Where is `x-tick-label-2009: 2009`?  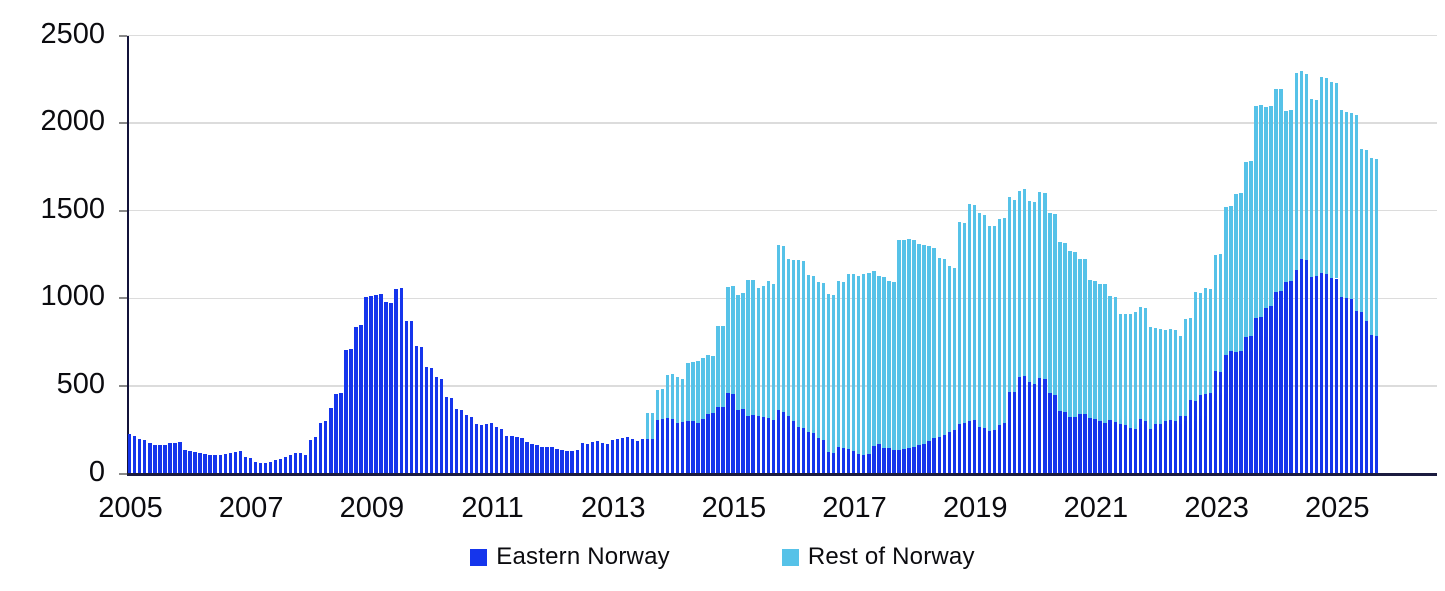 x-tick-label-2009: 2009 is located at coordinates (372, 508).